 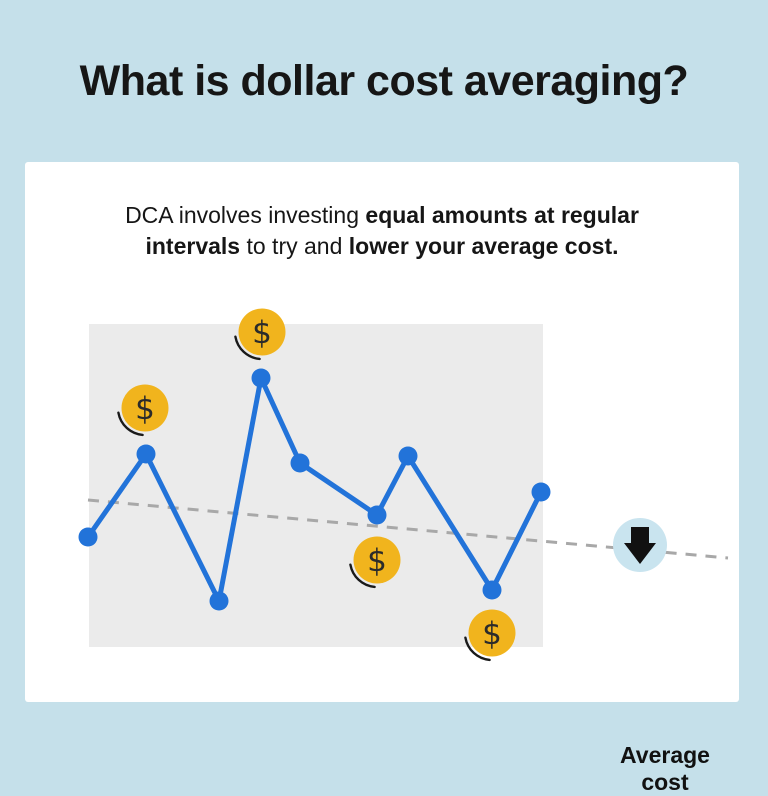 What do you see at coordinates (384, 81) in the screenshot?
I see `page-title: What is dollar cost averaging?` at bounding box center [384, 81].